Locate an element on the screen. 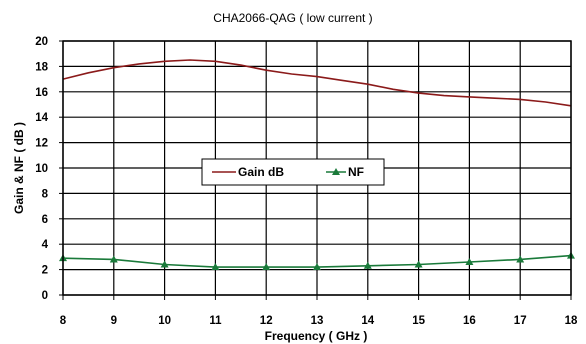  x-tick-label: 16 is located at coordinates (469, 321).